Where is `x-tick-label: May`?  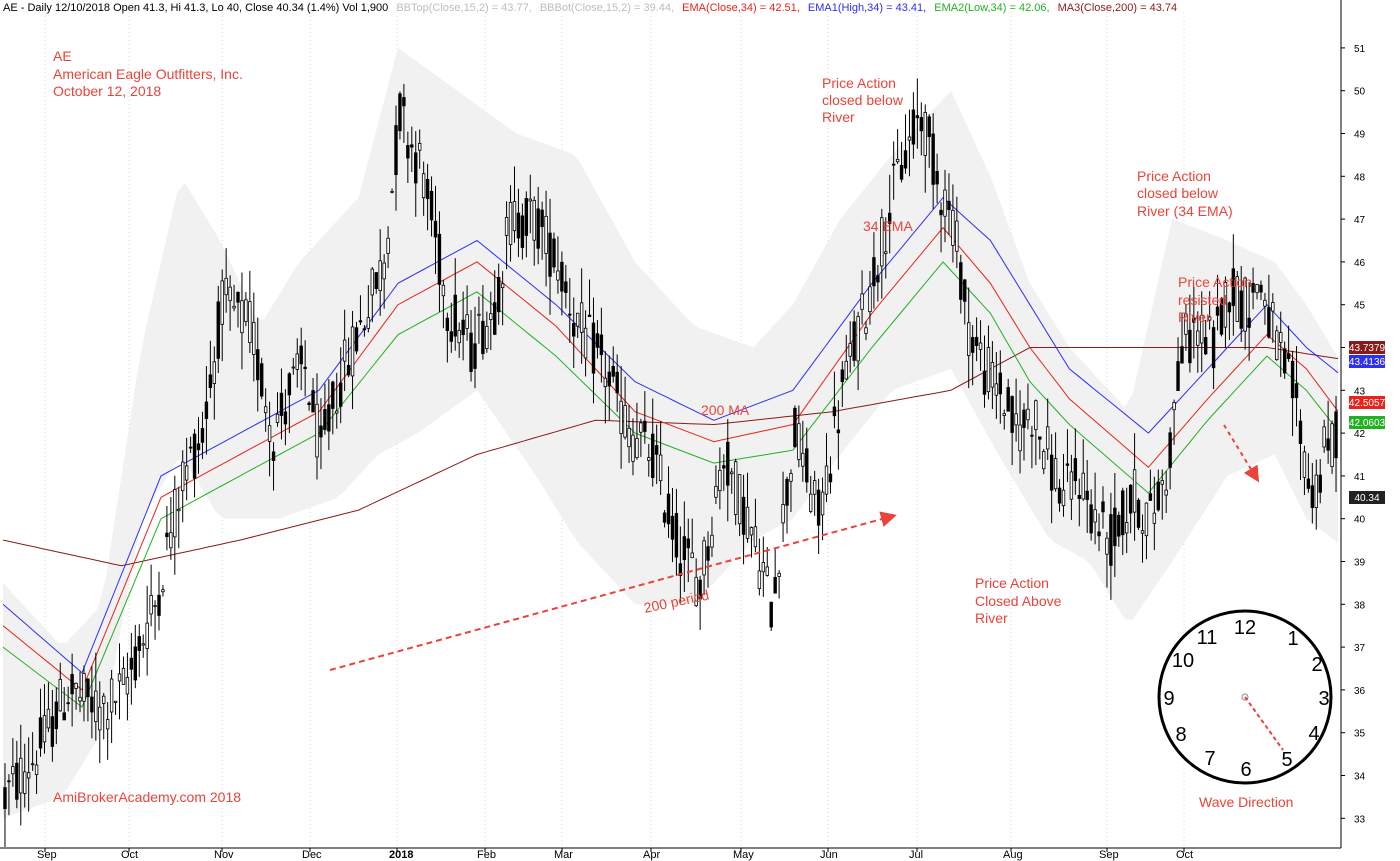
x-tick-label: May is located at coordinates (743, 855).